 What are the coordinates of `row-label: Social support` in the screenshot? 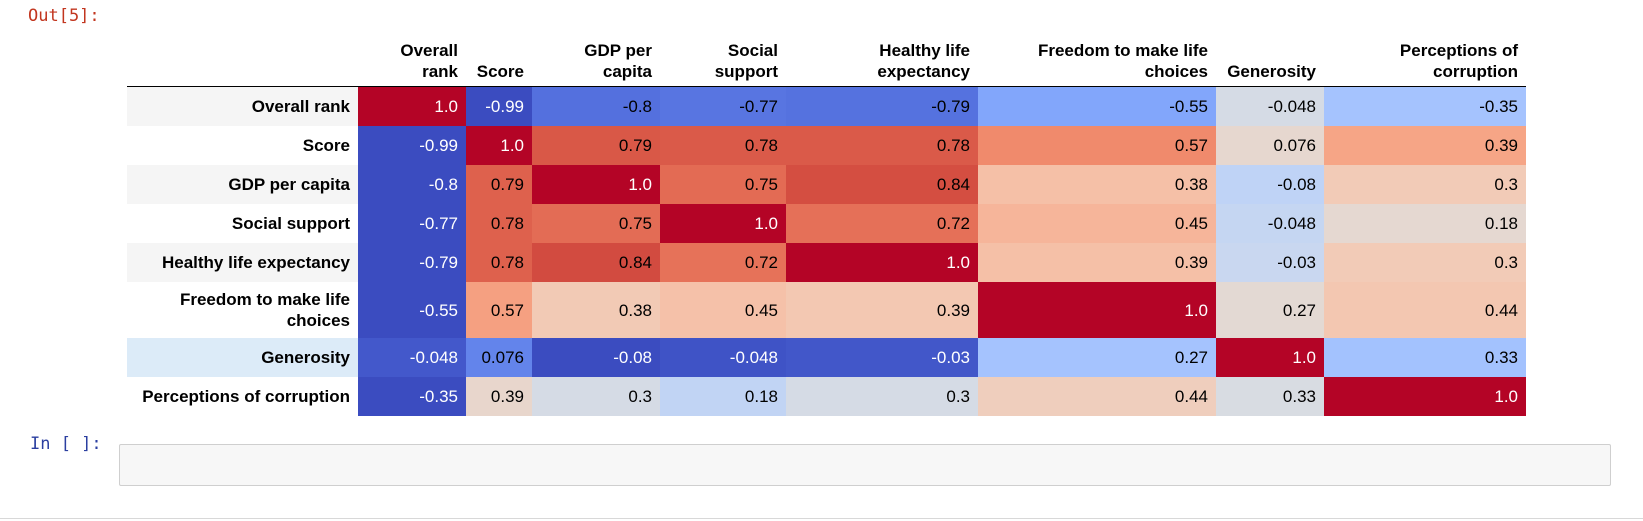 It's located at (242, 223).